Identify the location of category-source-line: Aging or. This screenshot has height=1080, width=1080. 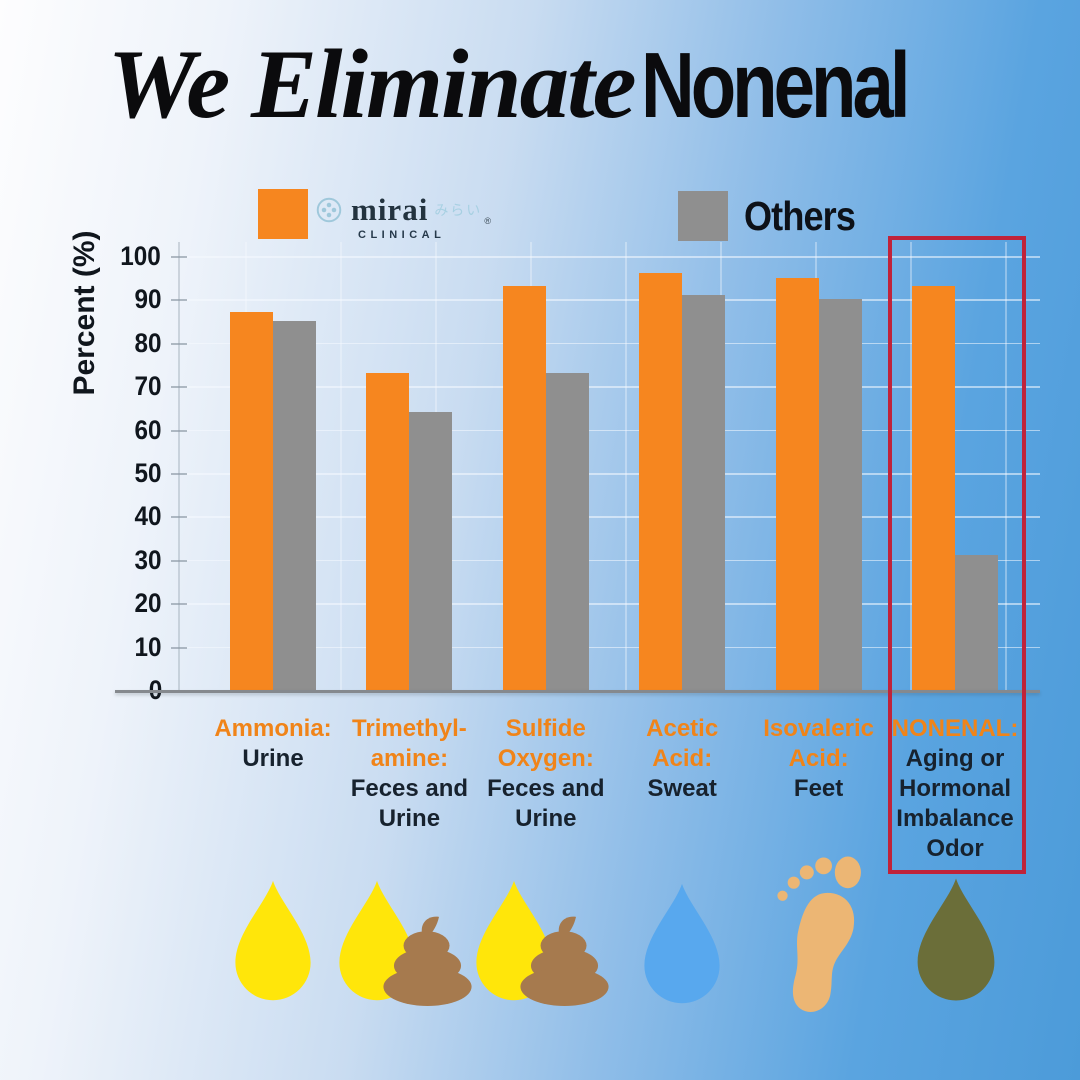
(955, 758).